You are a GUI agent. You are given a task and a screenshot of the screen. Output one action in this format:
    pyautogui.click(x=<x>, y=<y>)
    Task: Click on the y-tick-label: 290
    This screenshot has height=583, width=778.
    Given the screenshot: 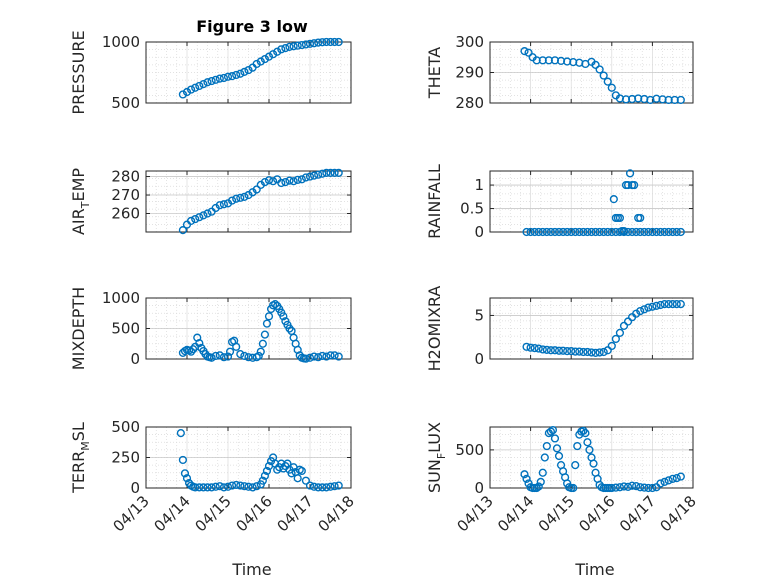 What is the action you would take?
    pyautogui.click(x=469, y=73)
    